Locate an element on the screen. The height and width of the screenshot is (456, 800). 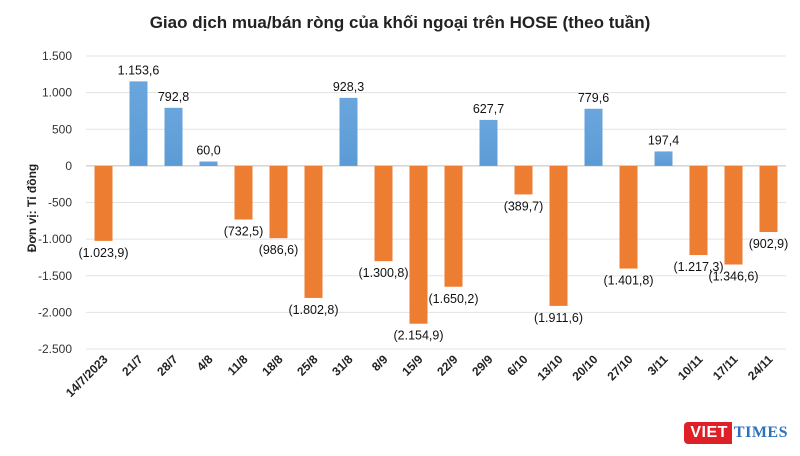
bar-3/11 is located at coordinates (663, 158).